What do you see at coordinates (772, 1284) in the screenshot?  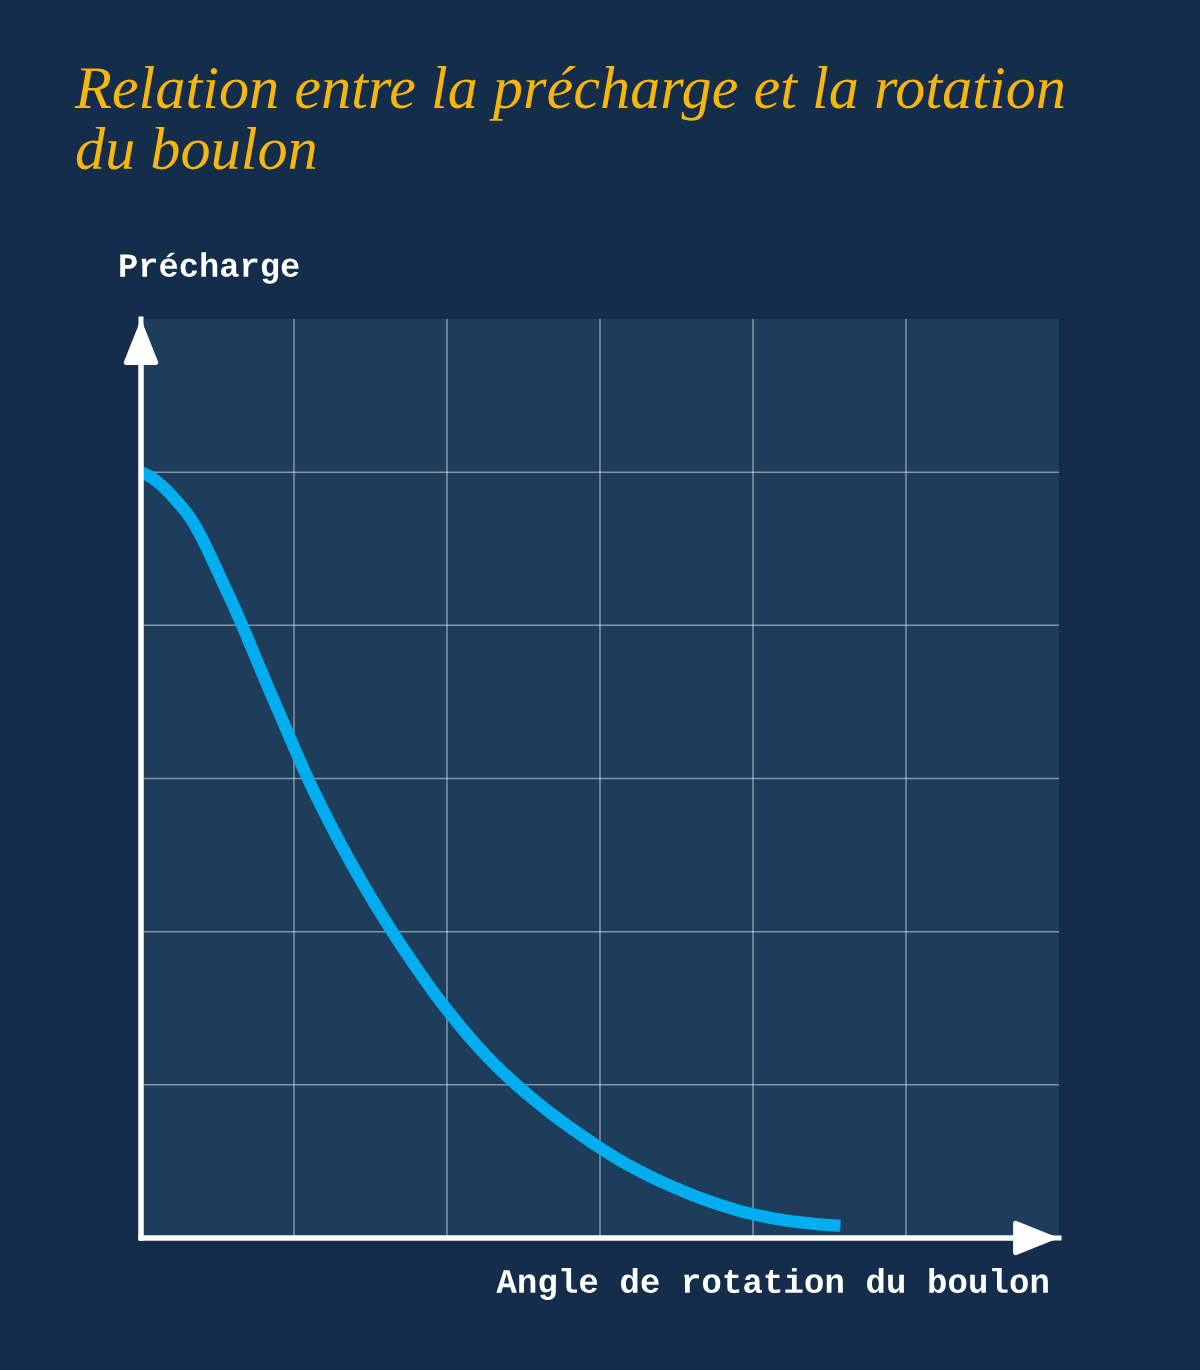 I see `x-axis-title: Angle de rotation du boulon` at bounding box center [772, 1284].